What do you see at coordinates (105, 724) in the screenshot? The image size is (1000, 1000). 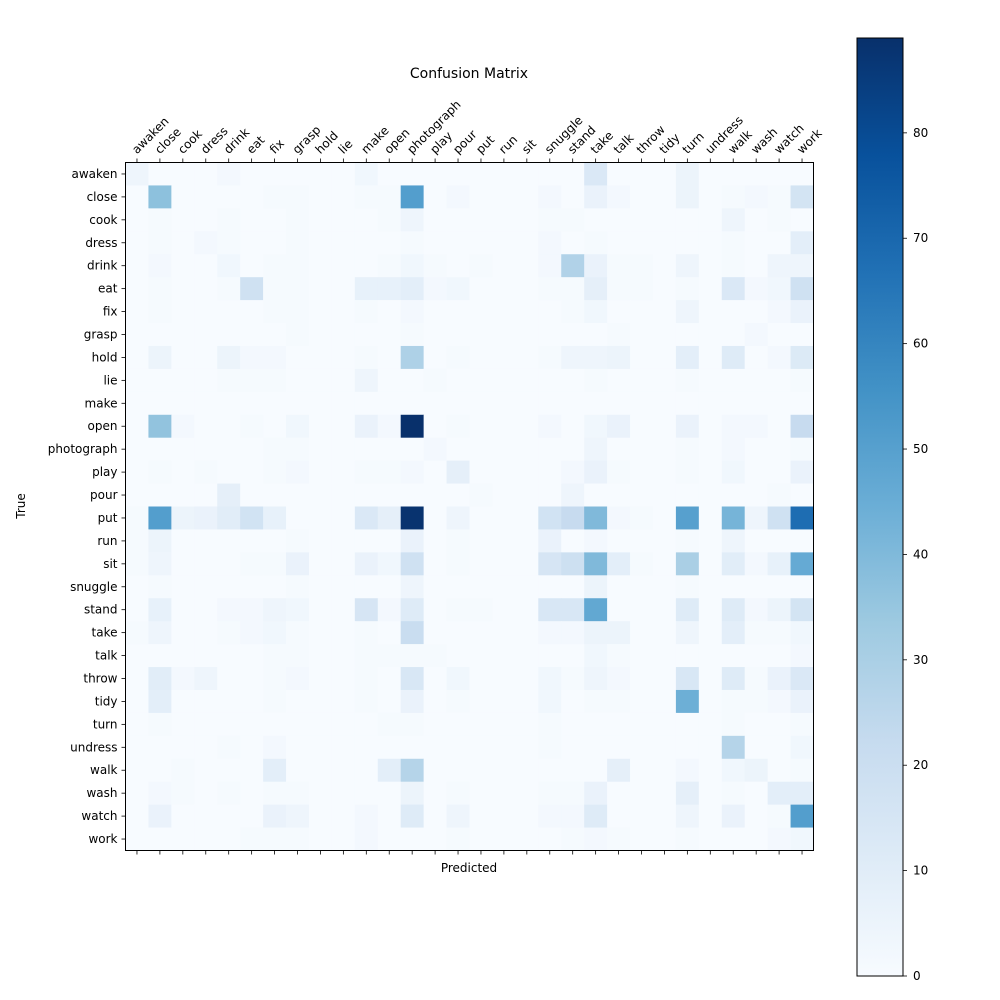 I see `y-tick-label: turn` at bounding box center [105, 724].